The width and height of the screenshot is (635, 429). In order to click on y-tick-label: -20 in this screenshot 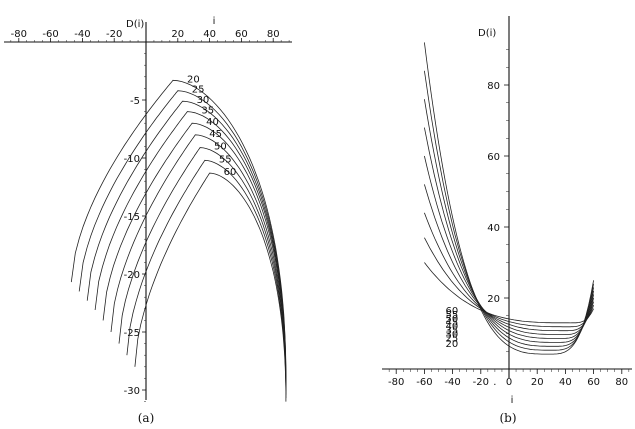, I will do `click(132, 275)`.